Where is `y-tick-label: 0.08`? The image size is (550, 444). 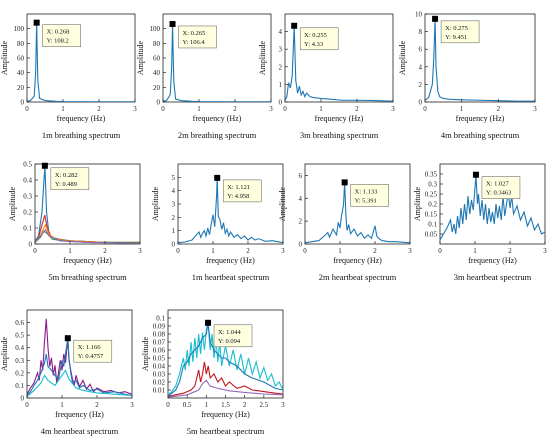 y-tick-label: 0.08 is located at coordinates (159, 335).